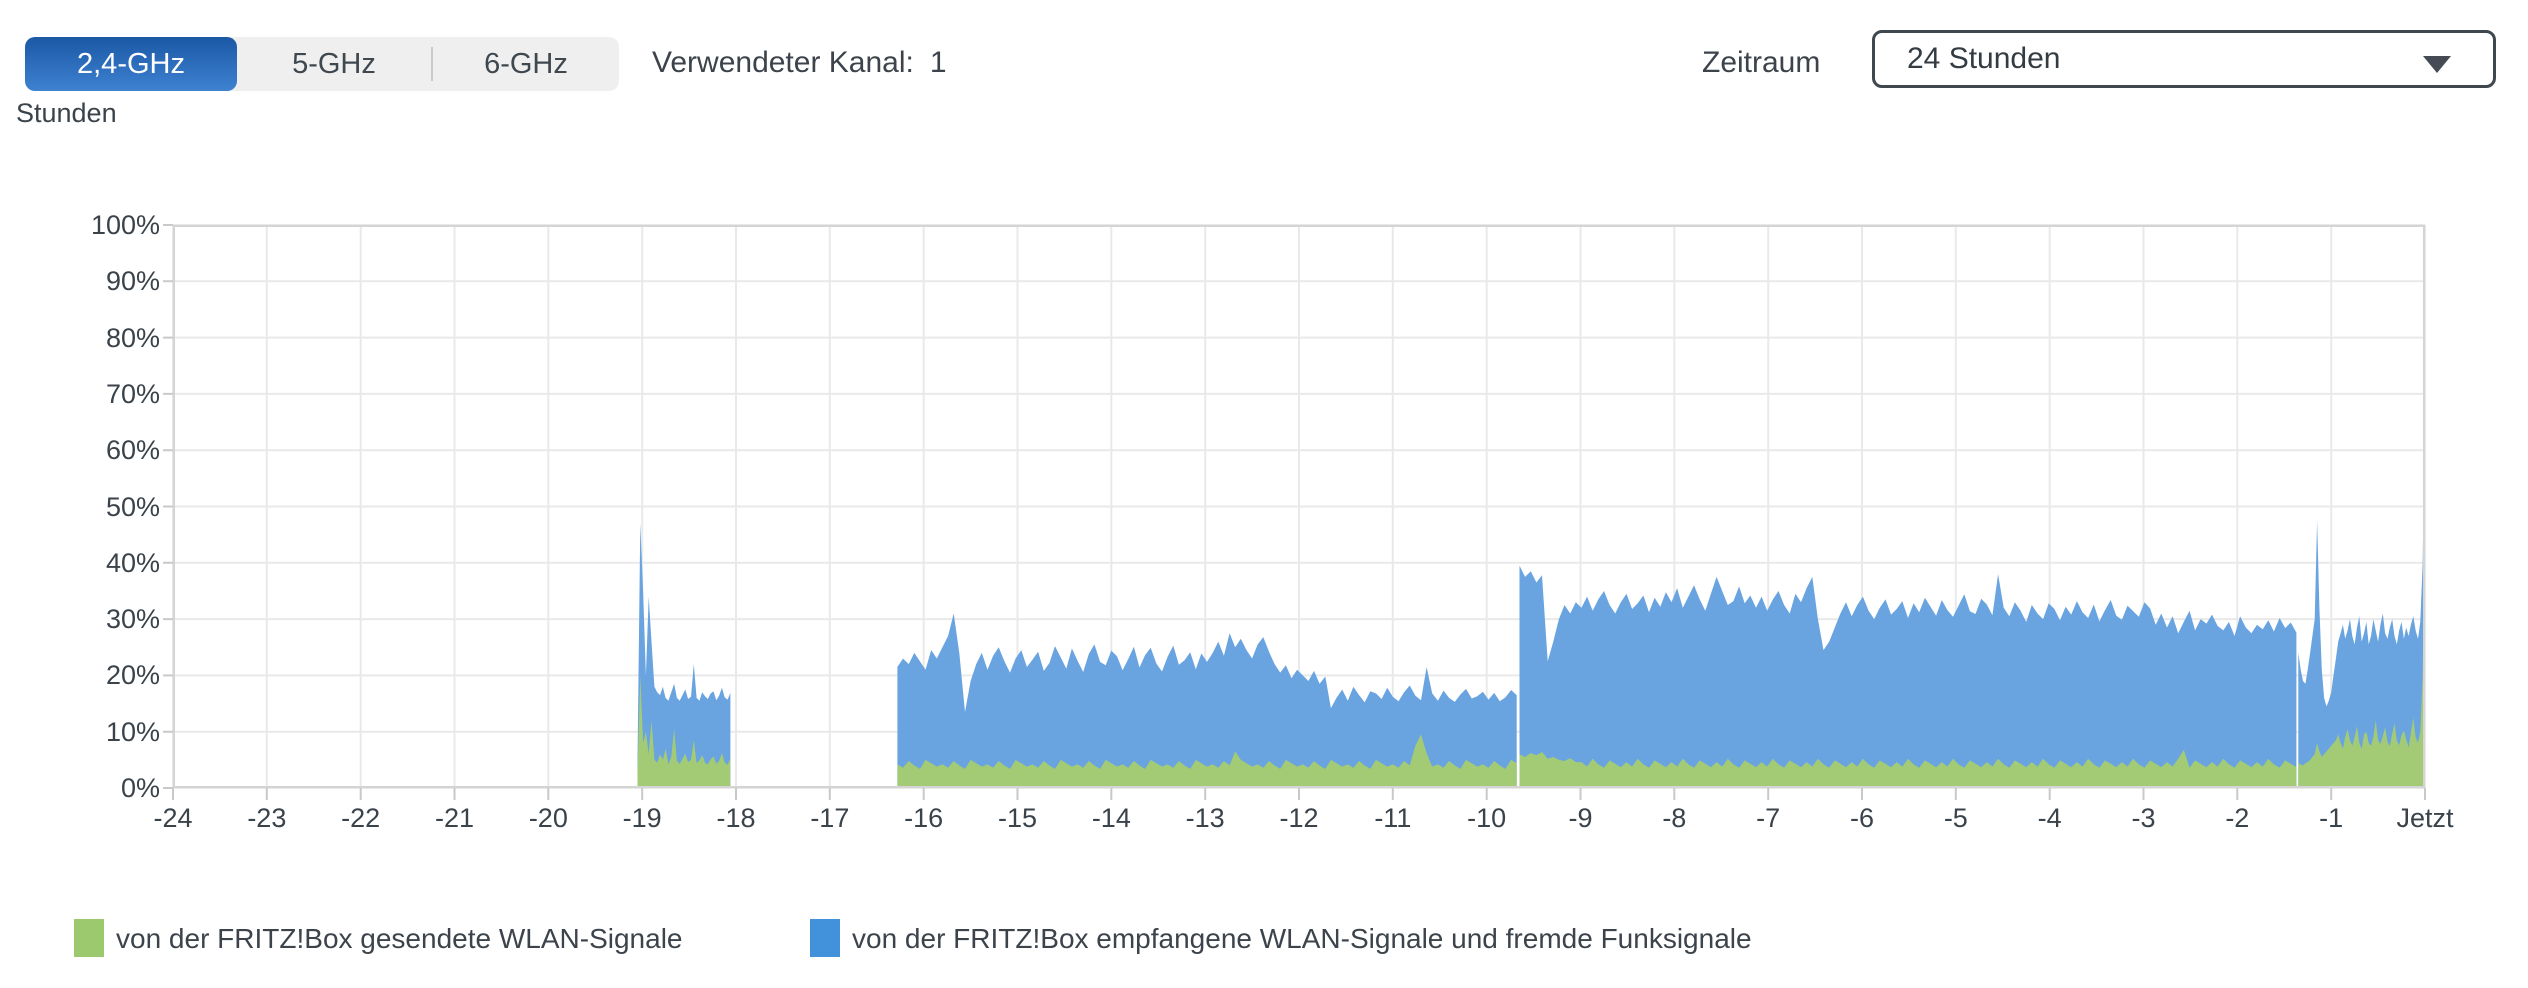  What do you see at coordinates (89, 938) in the screenshot?
I see `legend-swatch-sent` at bounding box center [89, 938].